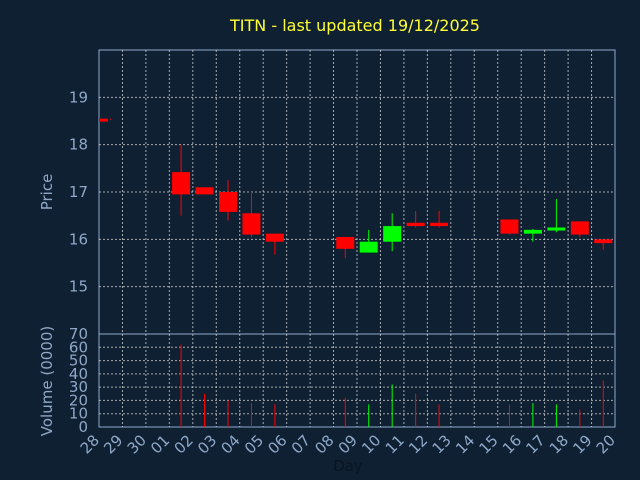 This screenshot has height=480, width=640. Describe the element at coordinates (301, 444) in the screenshot. I see `x-tick-label: 07` at that location.